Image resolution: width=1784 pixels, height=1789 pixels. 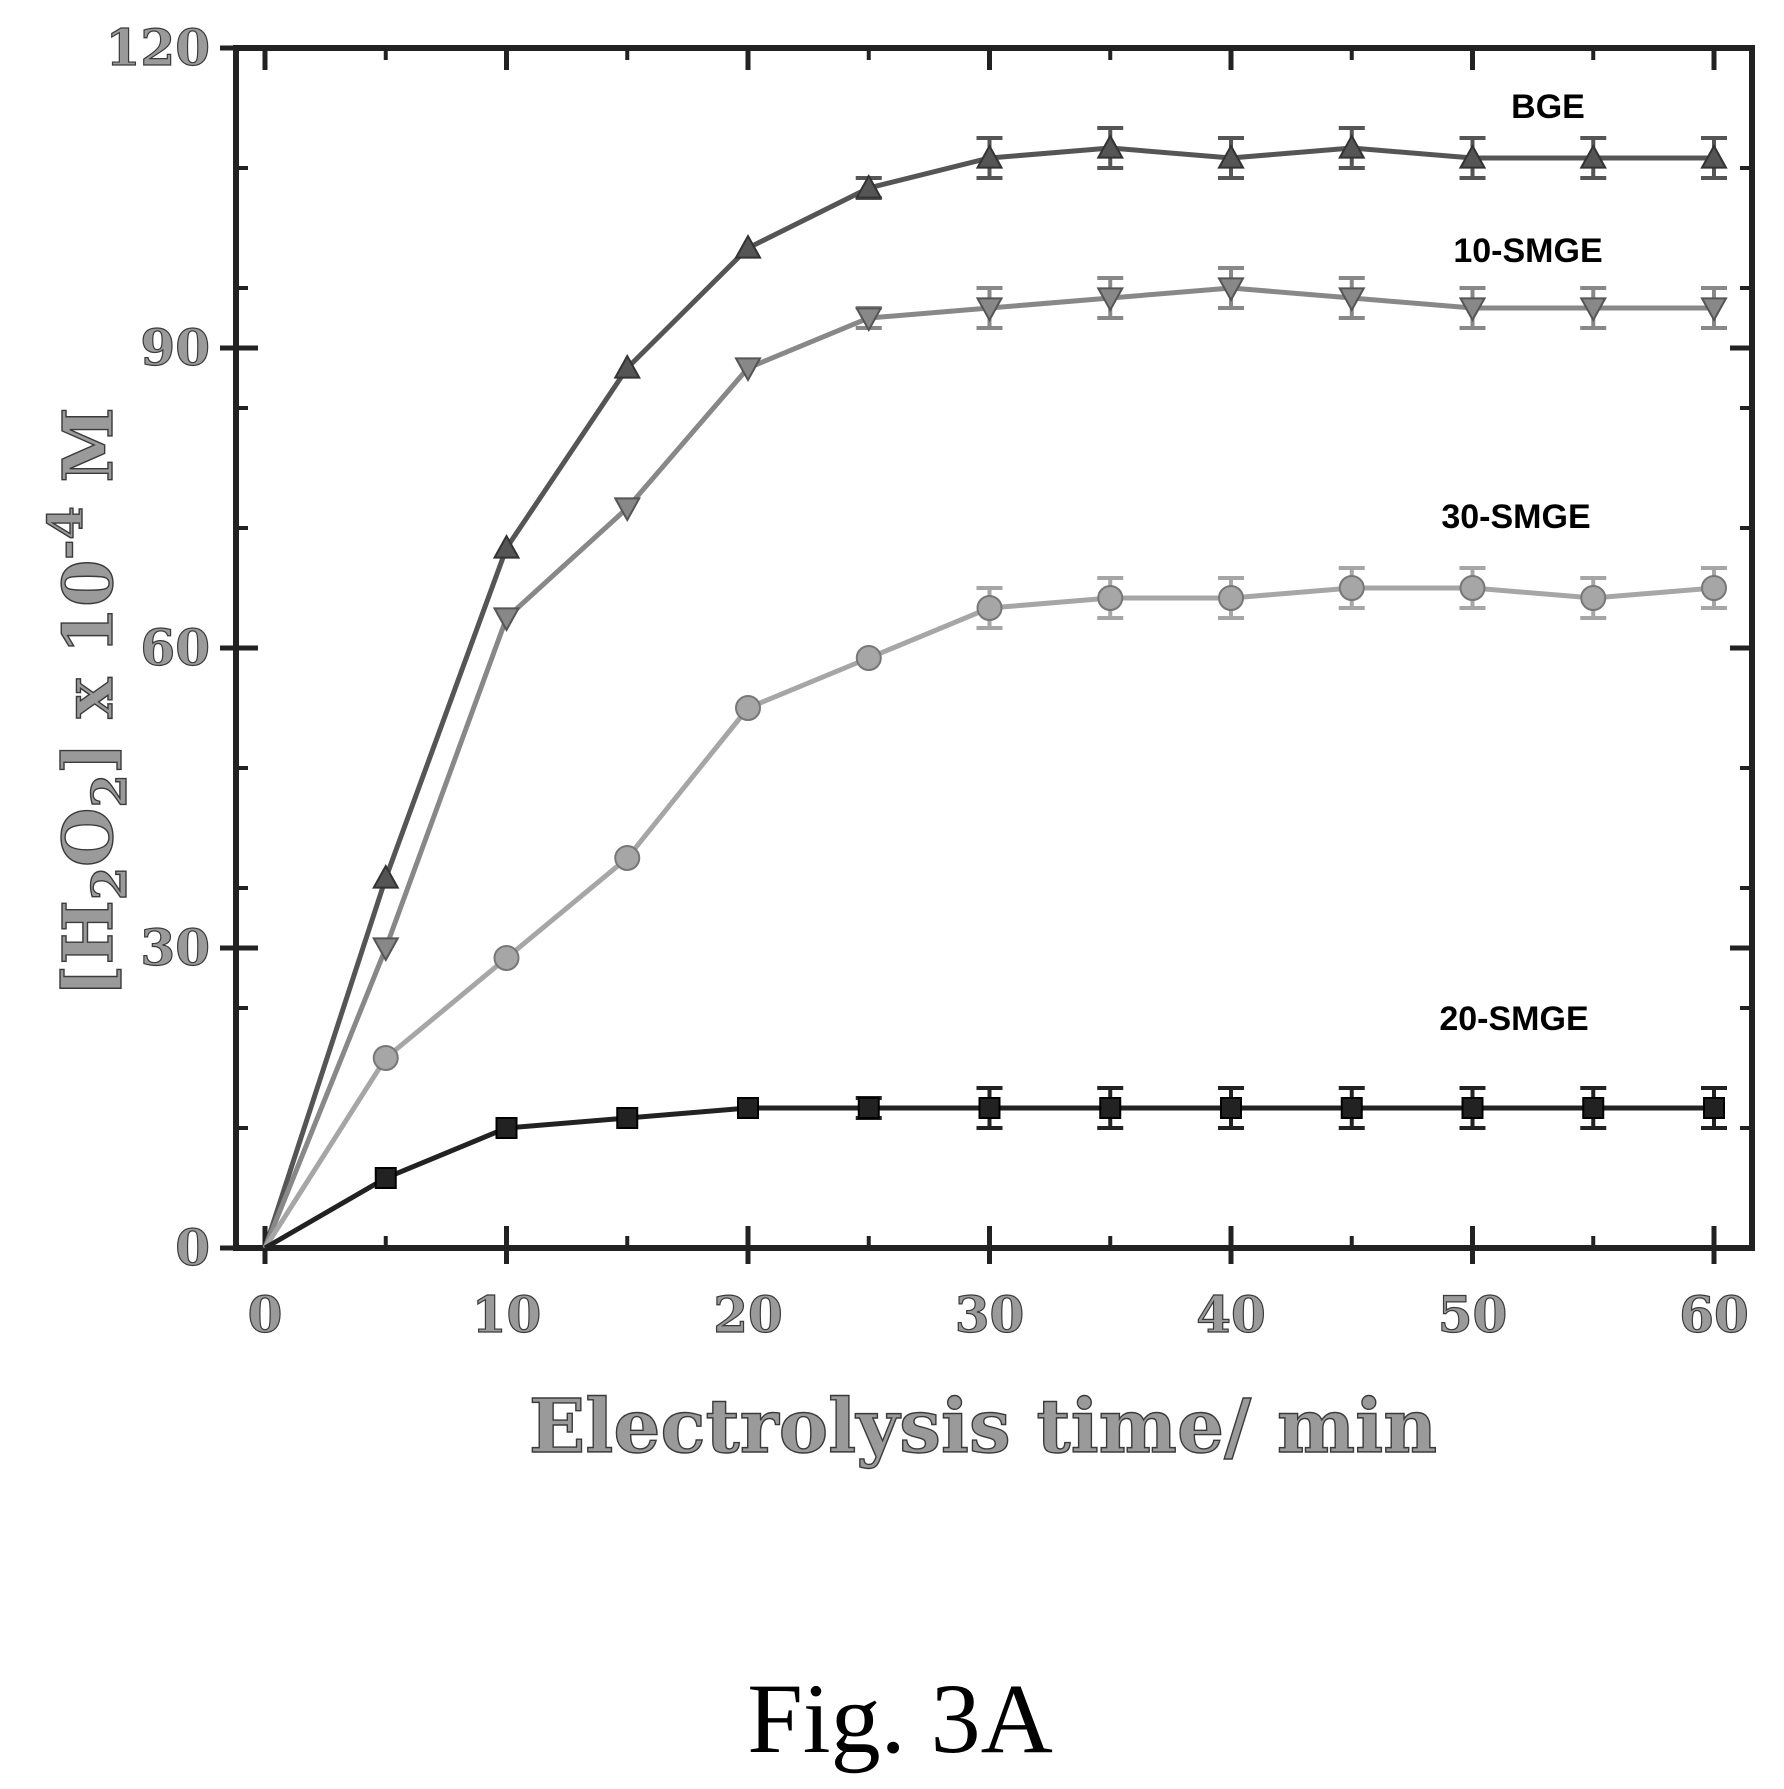 What do you see at coordinates (89, 837) in the screenshot?
I see `y-title-part: O` at bounding box center [89, 837].